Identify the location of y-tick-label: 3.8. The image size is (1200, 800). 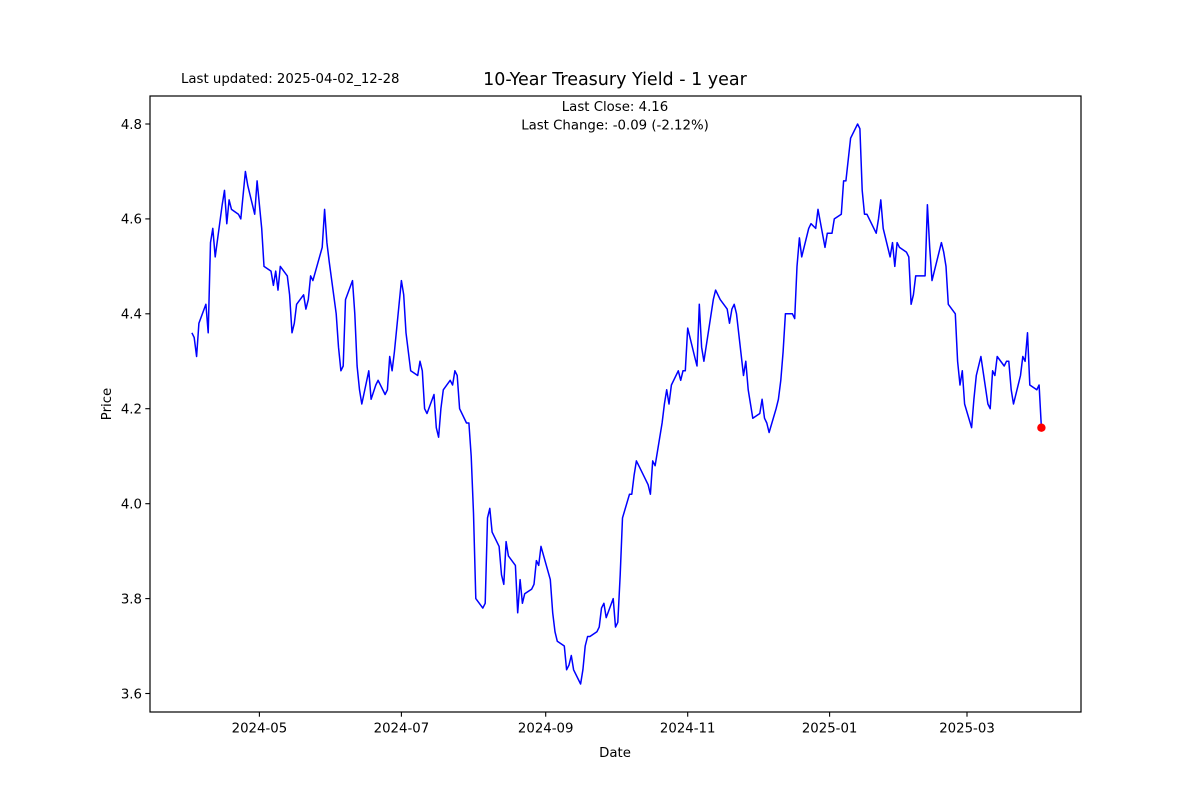
(131, 599).